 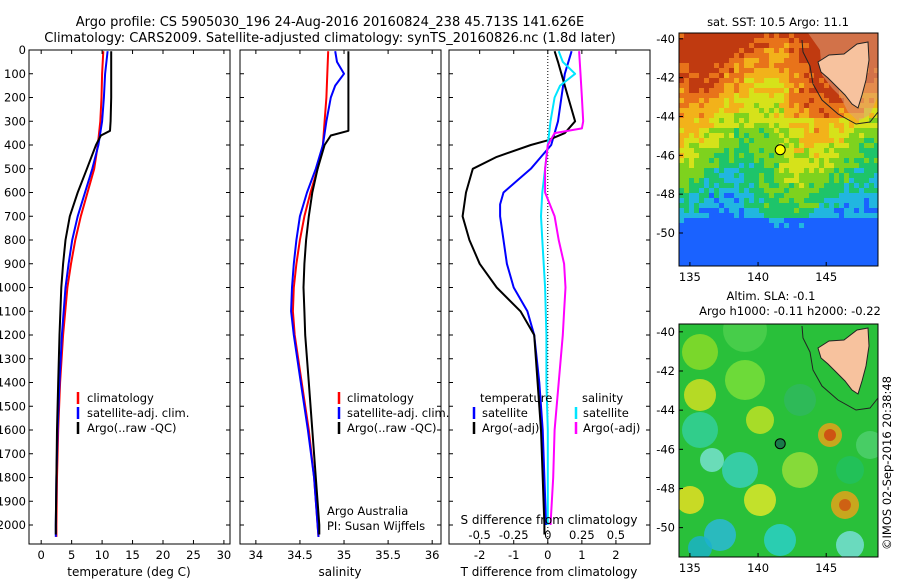 What do you see at coordinates (843, 75) in the screenshot?
I see `sst-tasmania-outline` at bounding box center [843, 75].